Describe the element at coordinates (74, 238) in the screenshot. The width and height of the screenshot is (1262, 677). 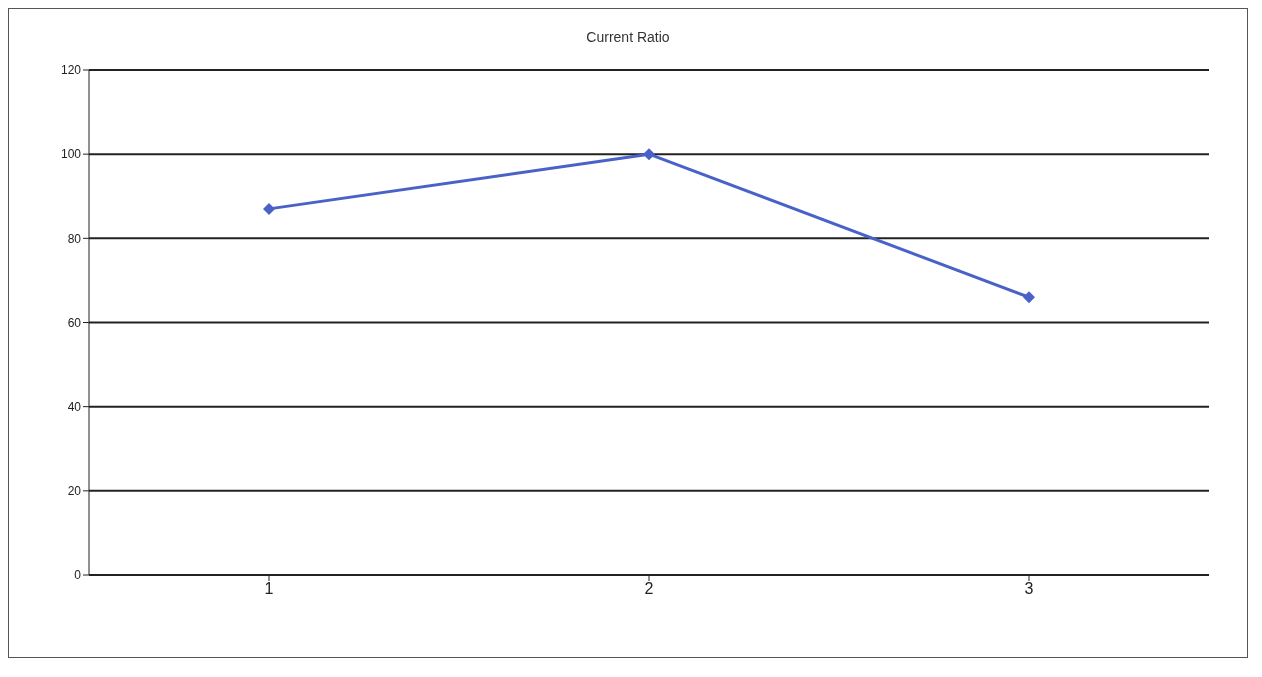
I see `y-tick-label: 80` at that location.